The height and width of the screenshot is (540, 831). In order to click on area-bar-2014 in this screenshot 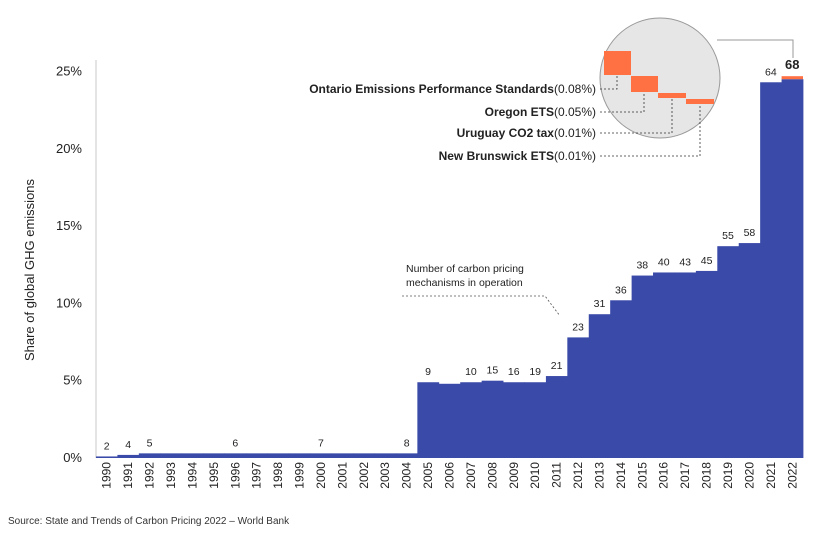, I will do `click(621, 379)`.